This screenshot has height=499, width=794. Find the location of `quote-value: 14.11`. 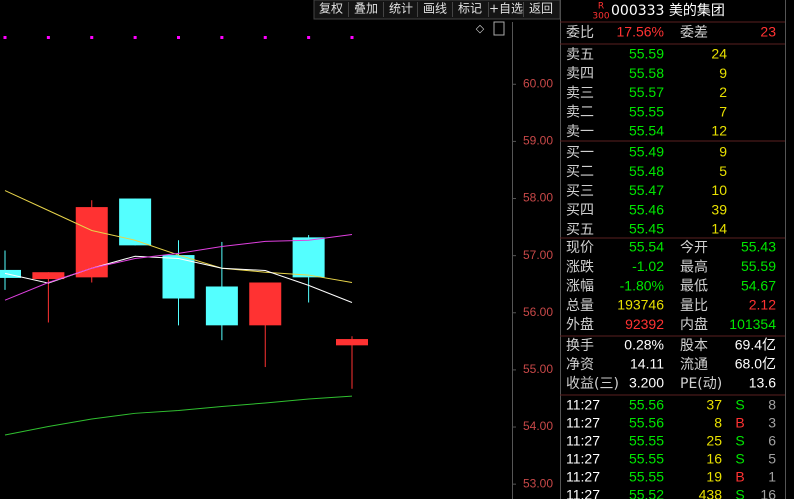

quote-value: 14.11 is located at coordinates (647, 364).